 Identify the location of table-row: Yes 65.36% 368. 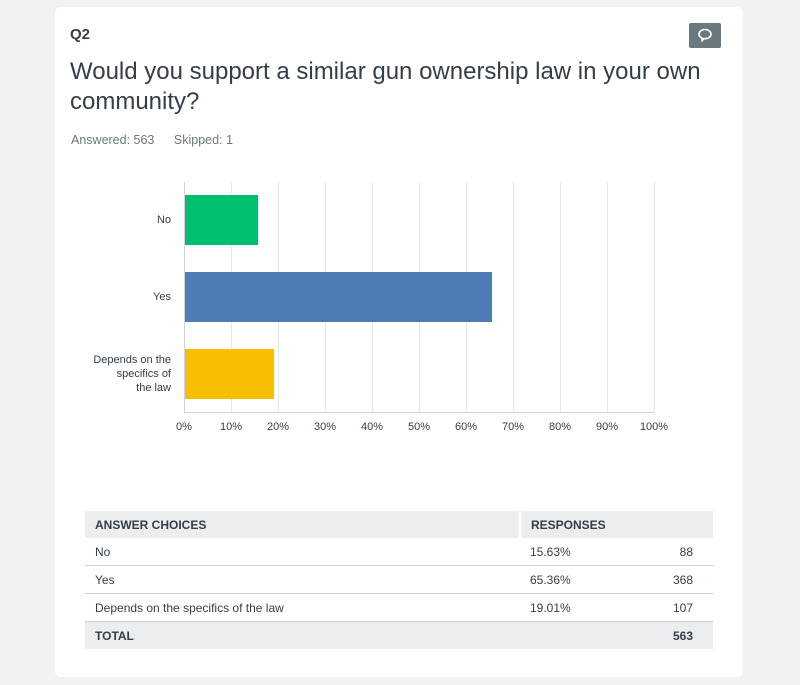
(399, 579).